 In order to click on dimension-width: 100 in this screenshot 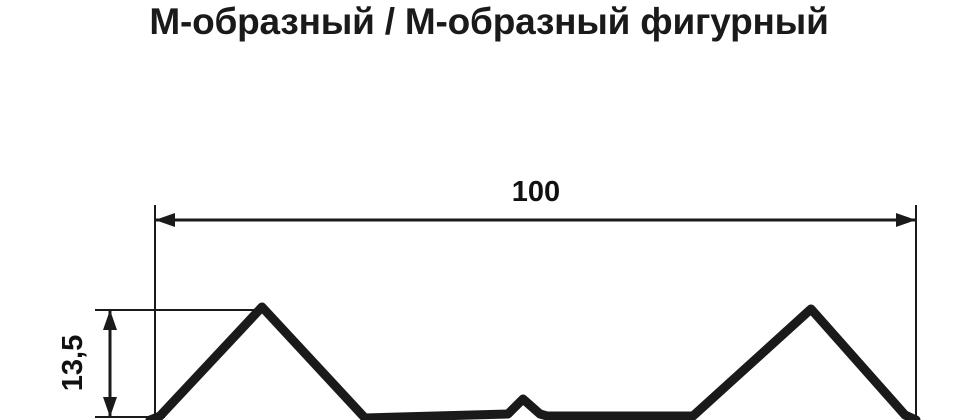, I will do `click(535, 201)`.